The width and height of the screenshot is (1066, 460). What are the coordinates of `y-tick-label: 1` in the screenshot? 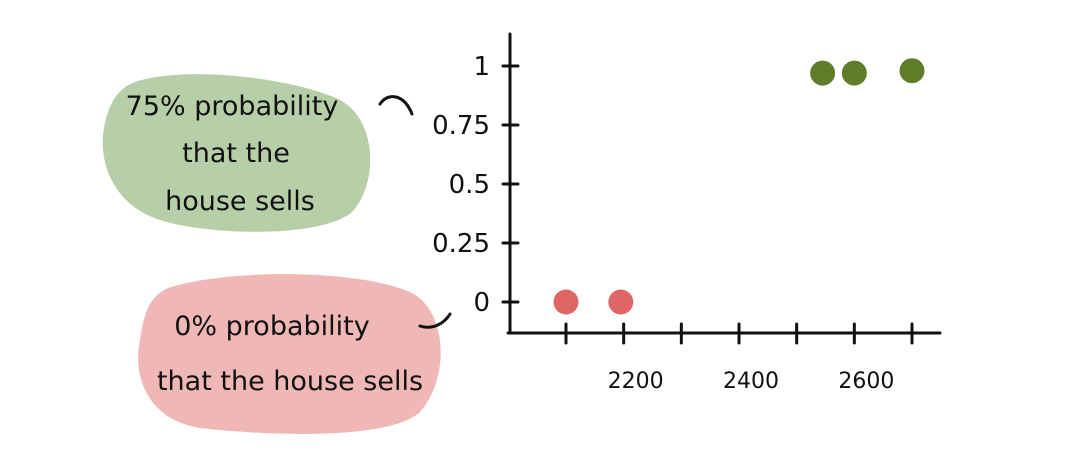 It's located at (481, 67).